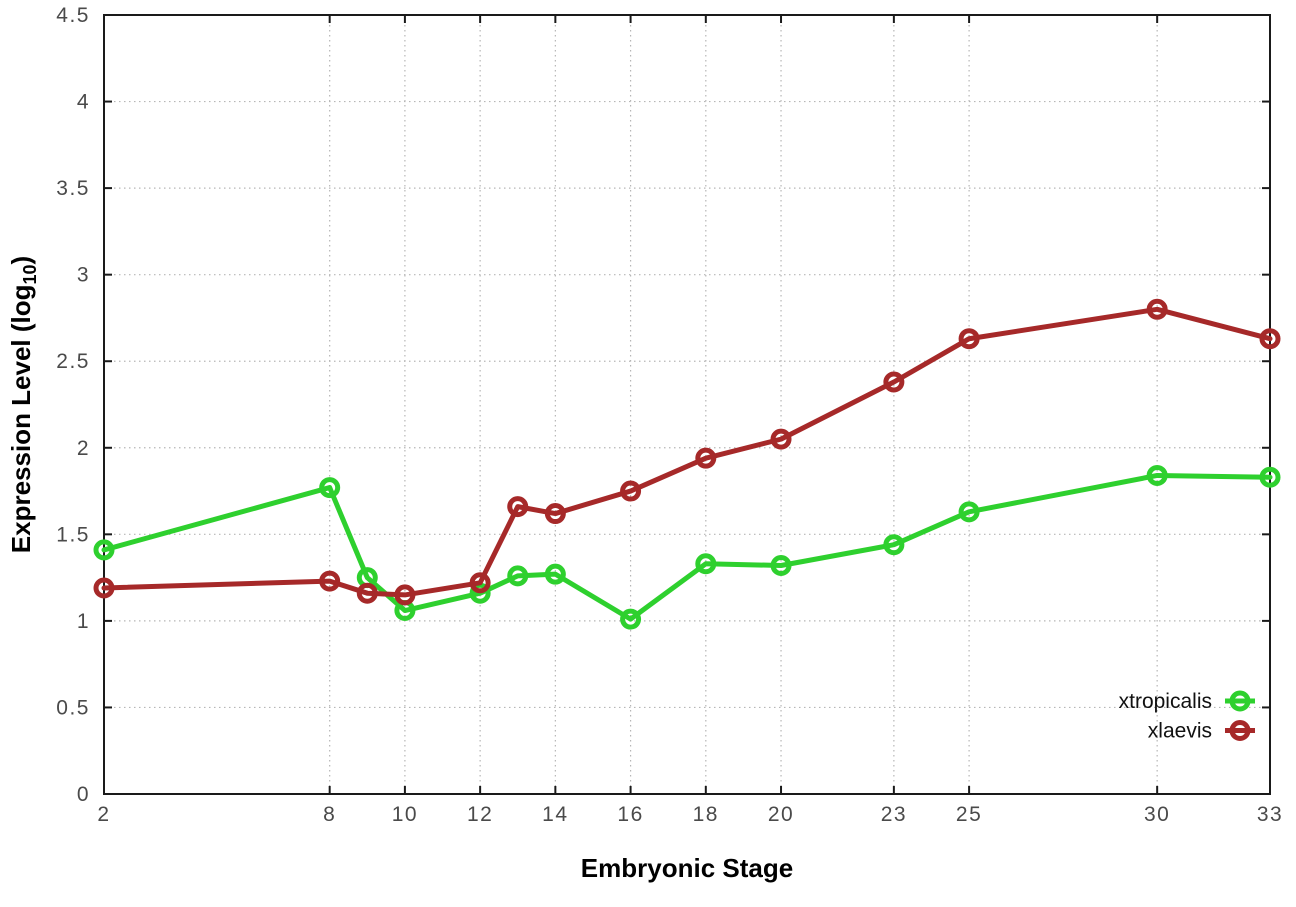 This screenshot has height=907, width=1296. I want to click on x-tick-label: 12, so click(480, 814).